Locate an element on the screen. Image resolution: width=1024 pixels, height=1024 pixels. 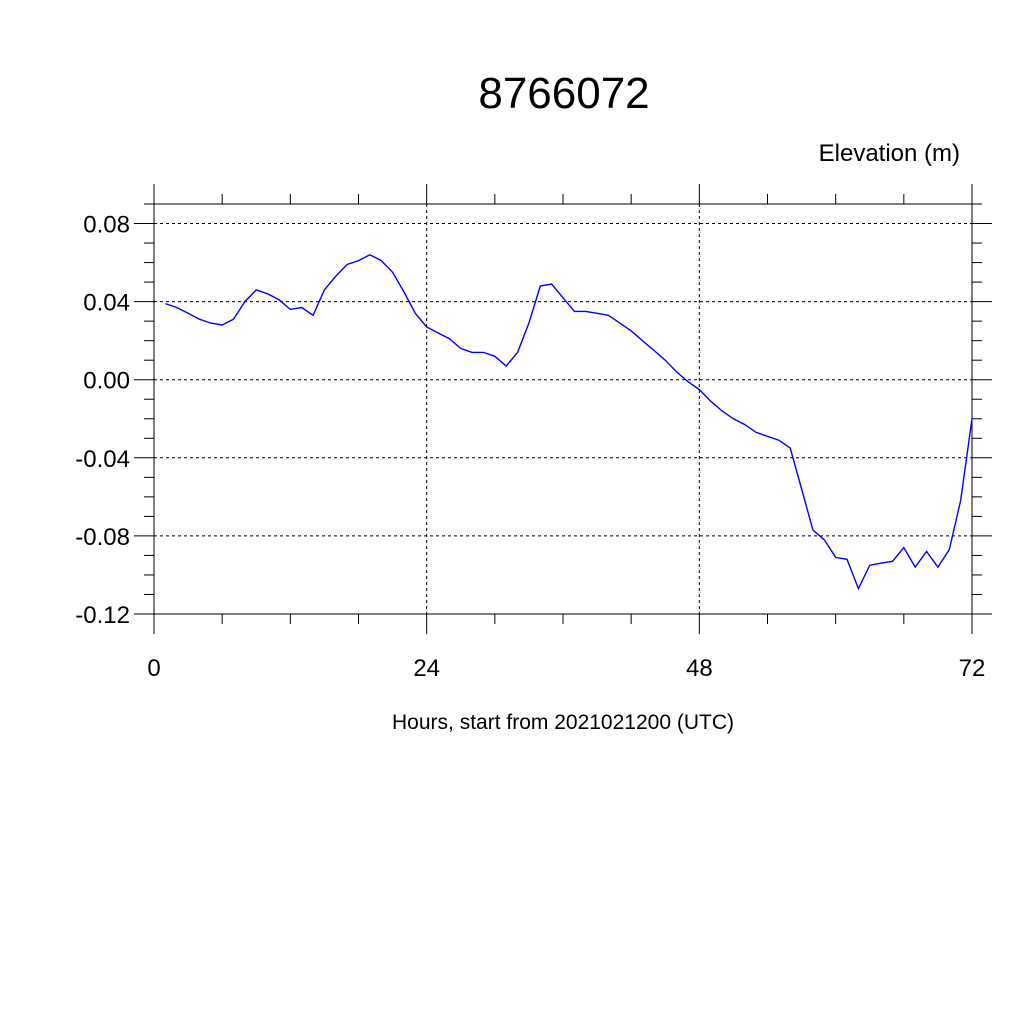
y-axis-label: Elevation (m) is located at coordinates (889, 153).